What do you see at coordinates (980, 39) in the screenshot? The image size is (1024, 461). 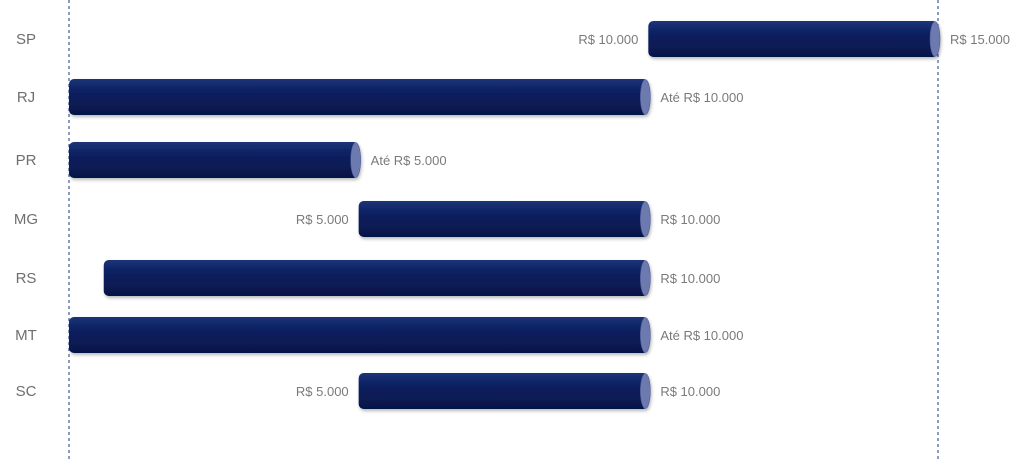 I see `end-value-label-sp: R$ 15.000` at bounding box center [980, 39].